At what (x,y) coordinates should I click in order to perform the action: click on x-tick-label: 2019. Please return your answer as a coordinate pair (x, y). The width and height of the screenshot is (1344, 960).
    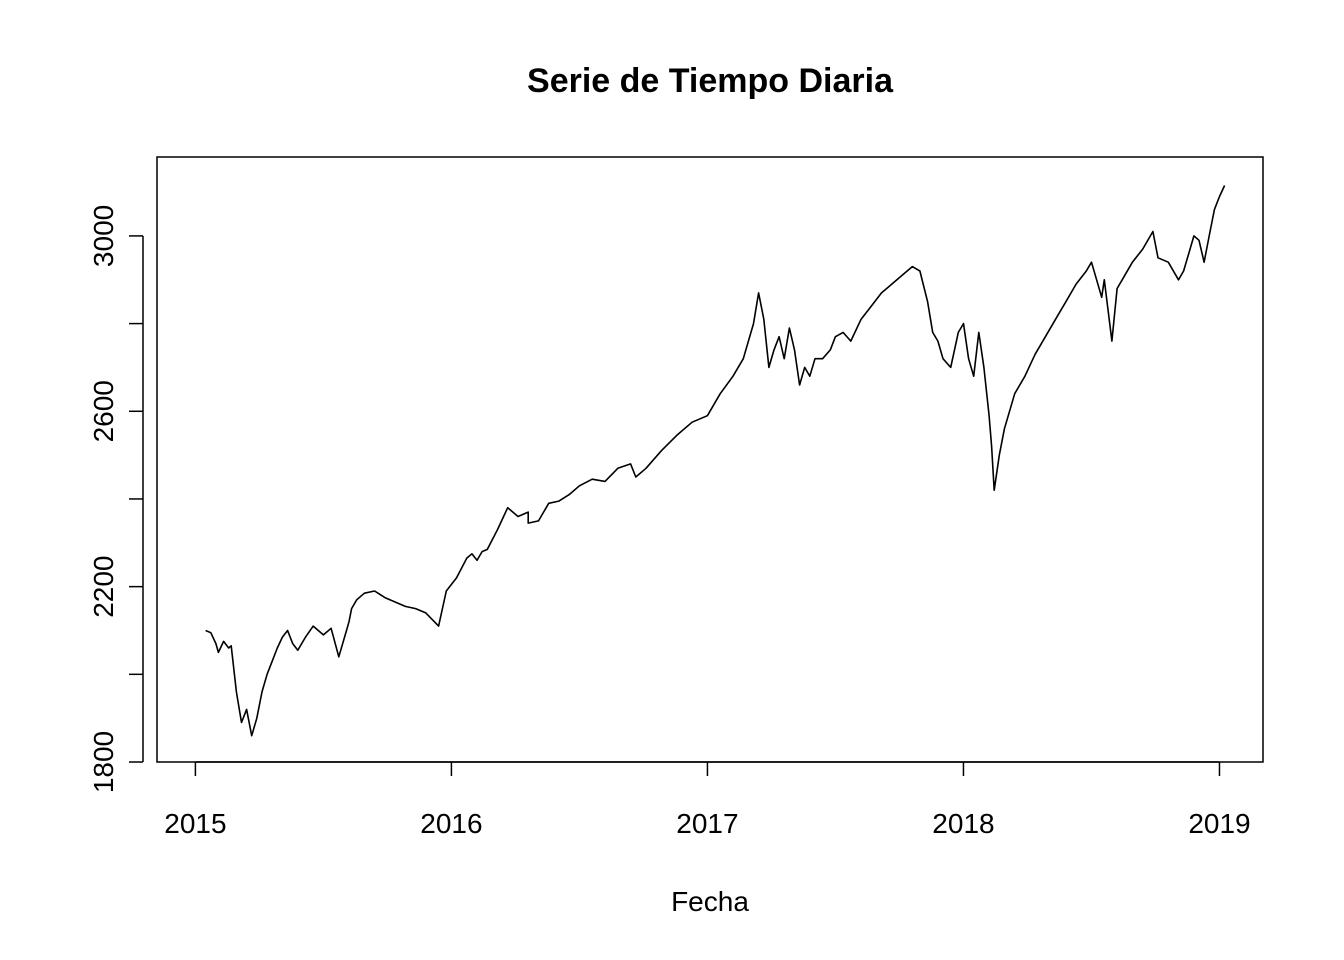
    Looking at the image, I should click on (1219, 823).